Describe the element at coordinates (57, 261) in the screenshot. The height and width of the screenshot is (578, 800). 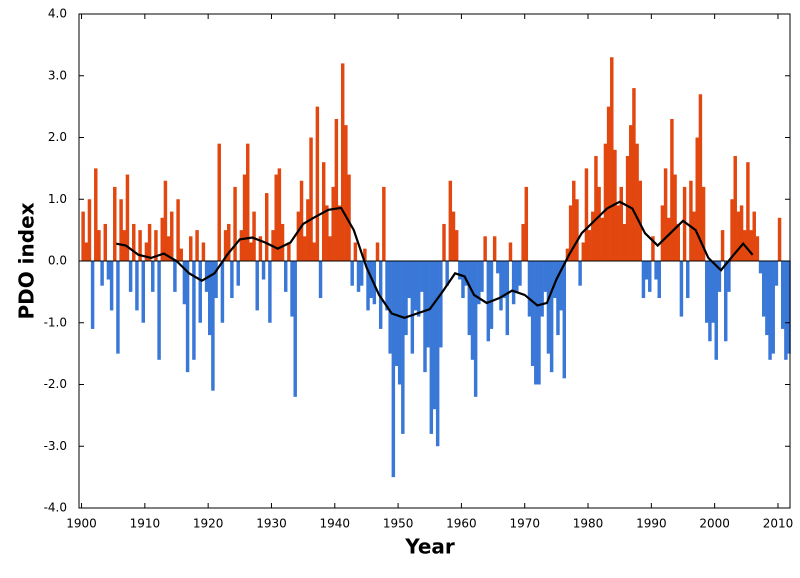
I see `y-tick-label: 0.0` at that location.